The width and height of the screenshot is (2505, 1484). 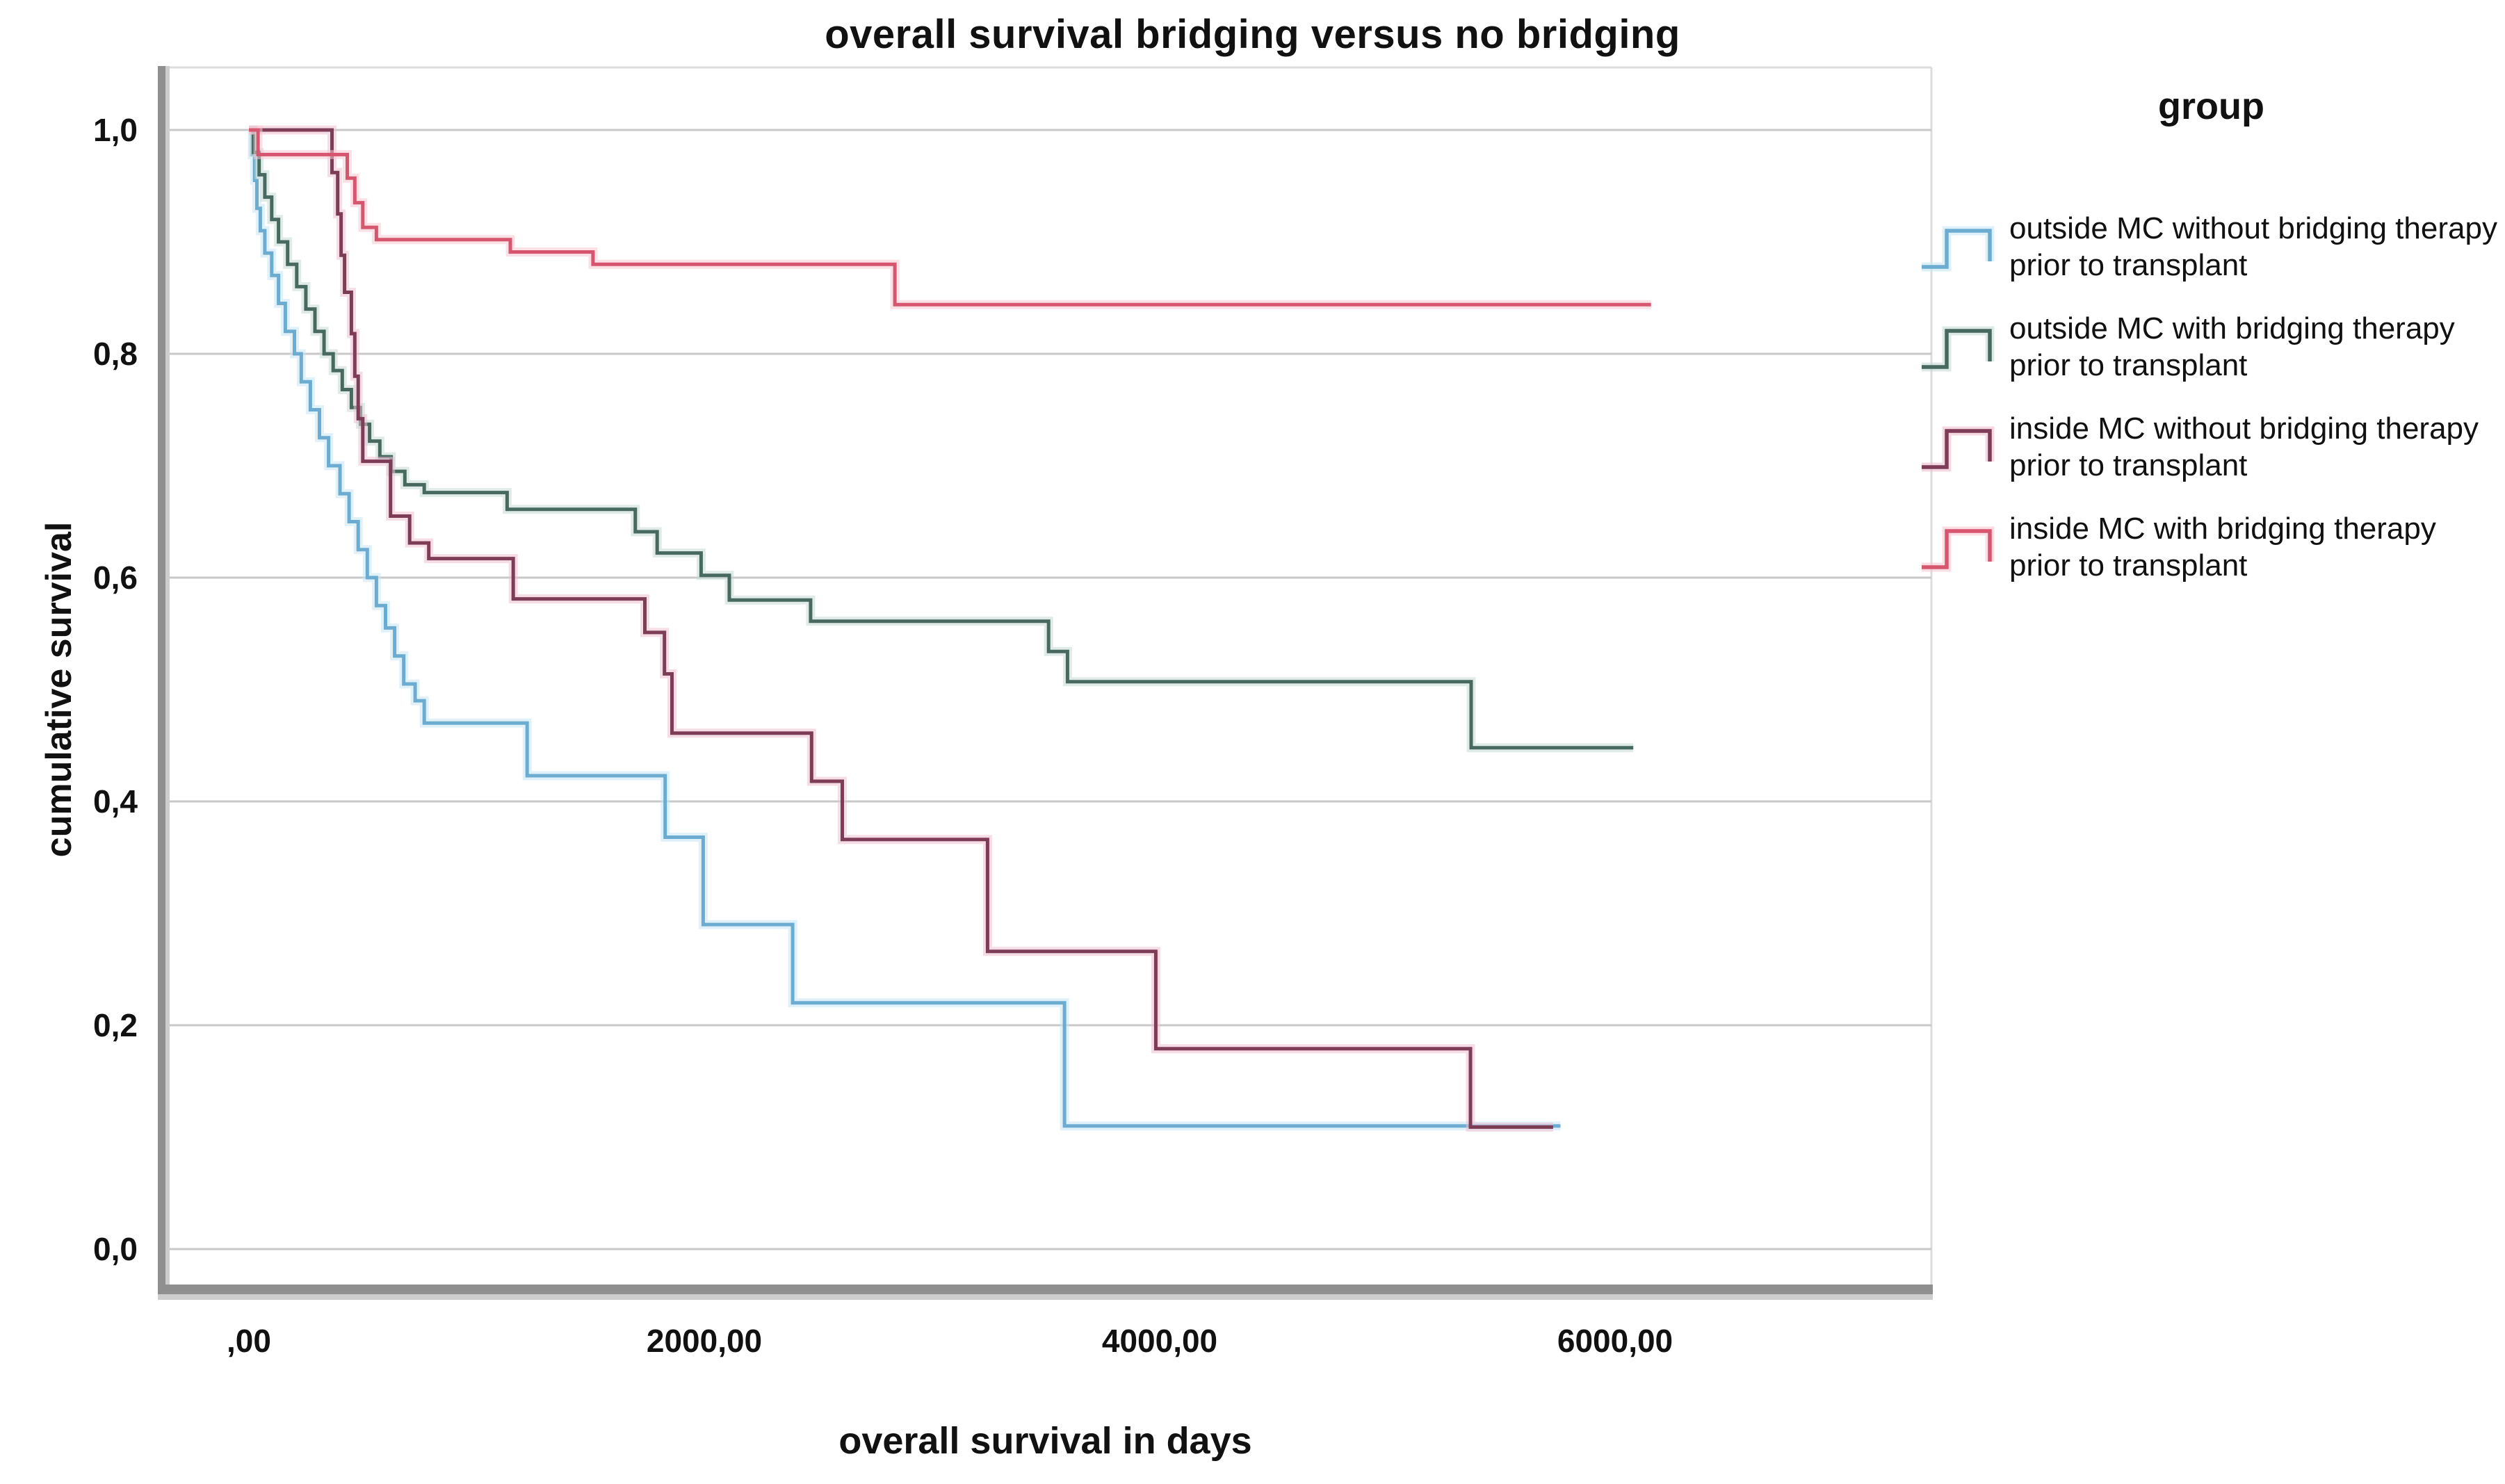 What do you see at coordinates (704, 1341) in the screenshot?
I see `x-tick-label-1: 2000,00` at bounding box center [704, 1341].